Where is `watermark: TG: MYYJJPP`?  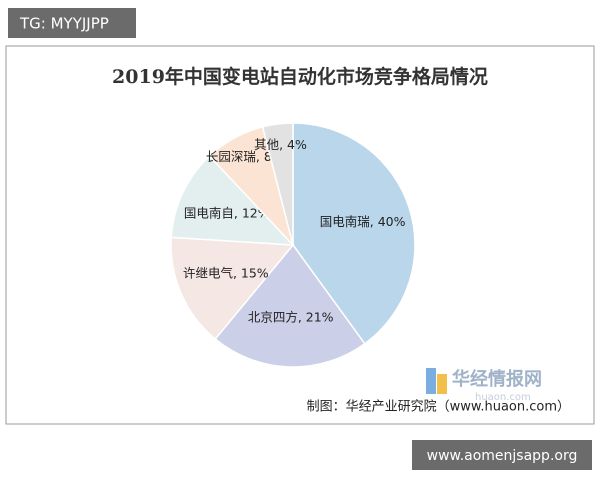 watermark: TG: MYYJJPP is located at coordinates (64, 24).